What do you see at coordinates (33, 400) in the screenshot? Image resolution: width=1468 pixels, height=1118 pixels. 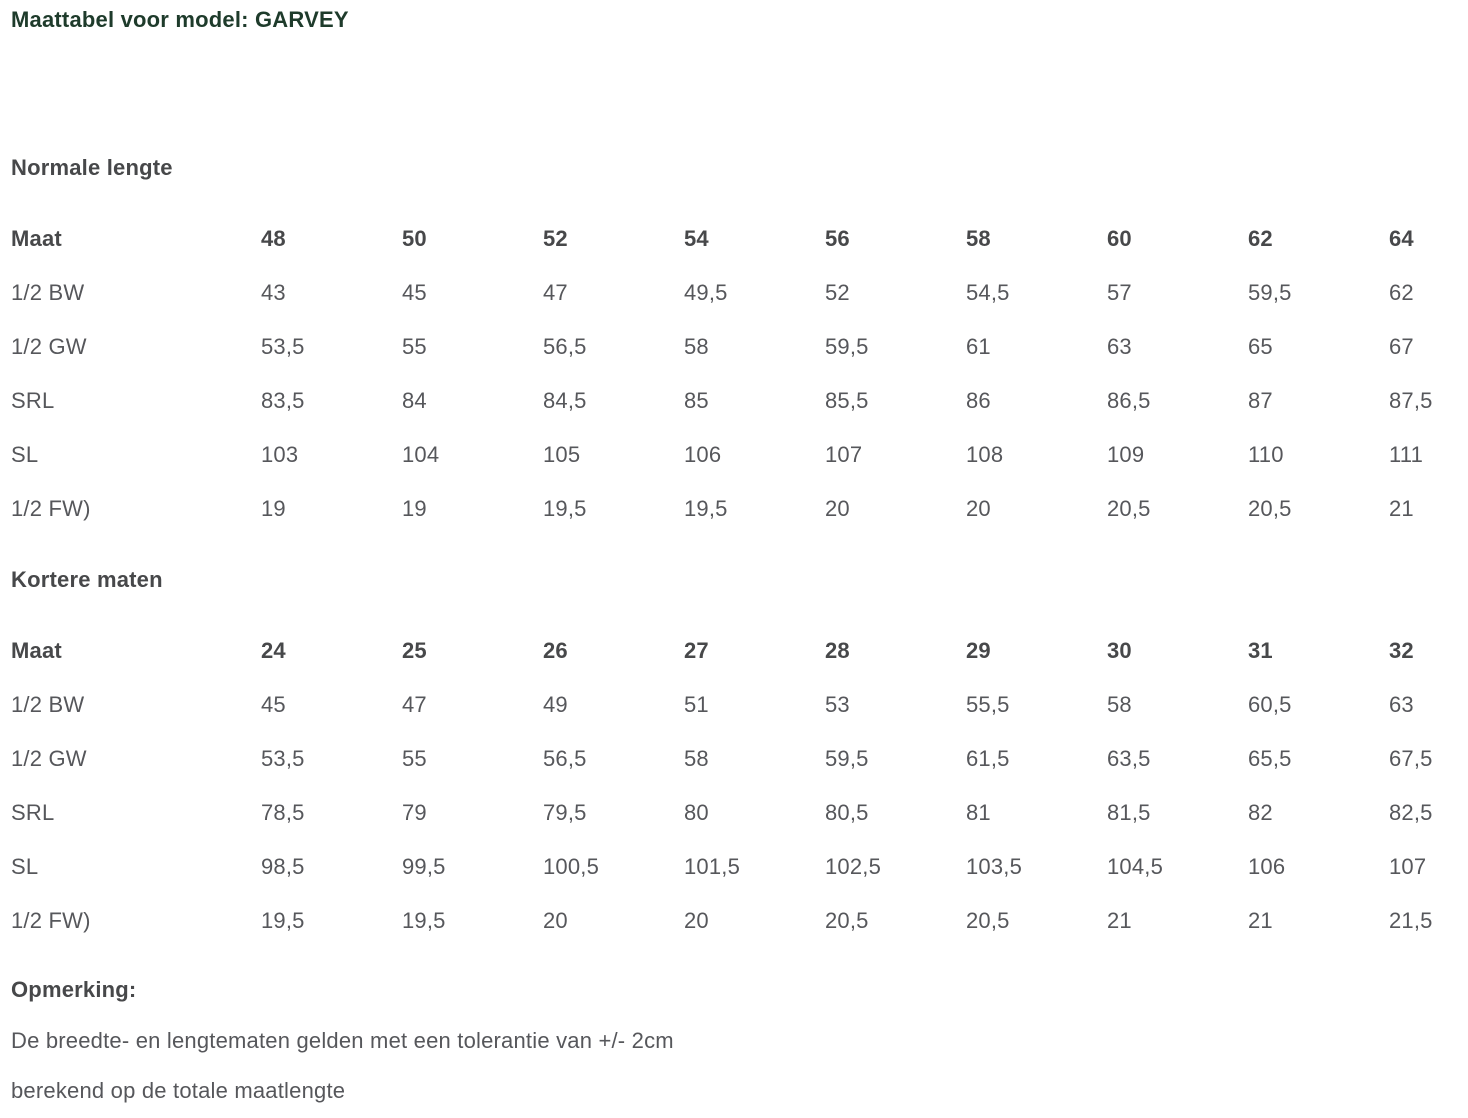 I see `measurement-label: SRL` at bounding box center [33, 400].